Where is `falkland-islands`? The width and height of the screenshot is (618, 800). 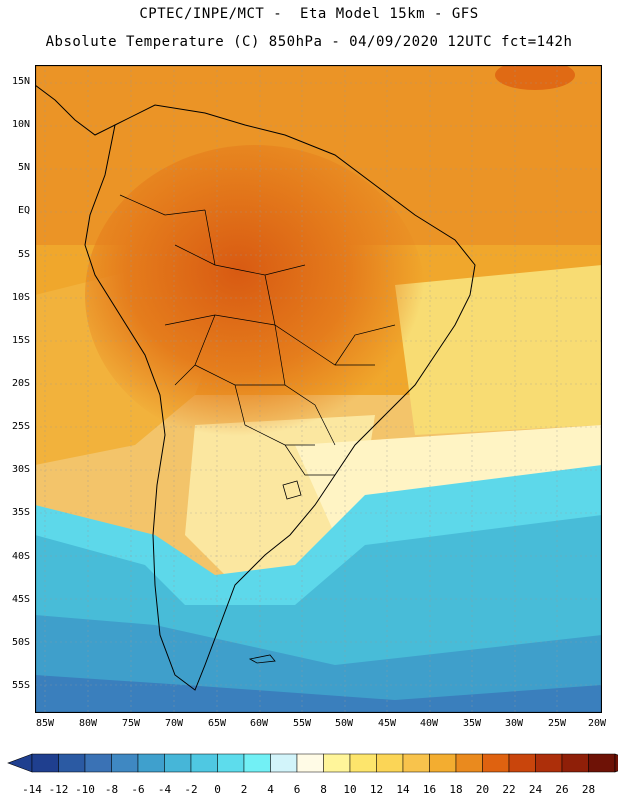
falkland-islands is located at coordinates (262, 659).